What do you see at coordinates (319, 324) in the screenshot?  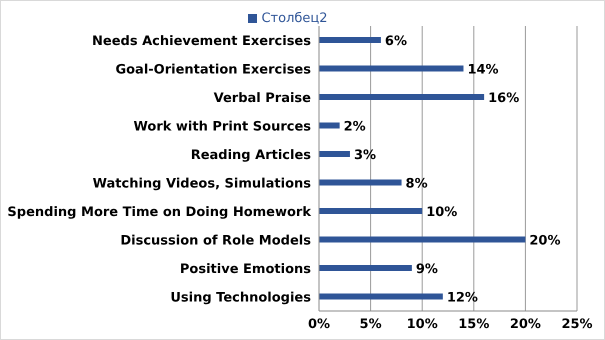 I see `x-tick-label: 0%` at bounding box center [319, 324].